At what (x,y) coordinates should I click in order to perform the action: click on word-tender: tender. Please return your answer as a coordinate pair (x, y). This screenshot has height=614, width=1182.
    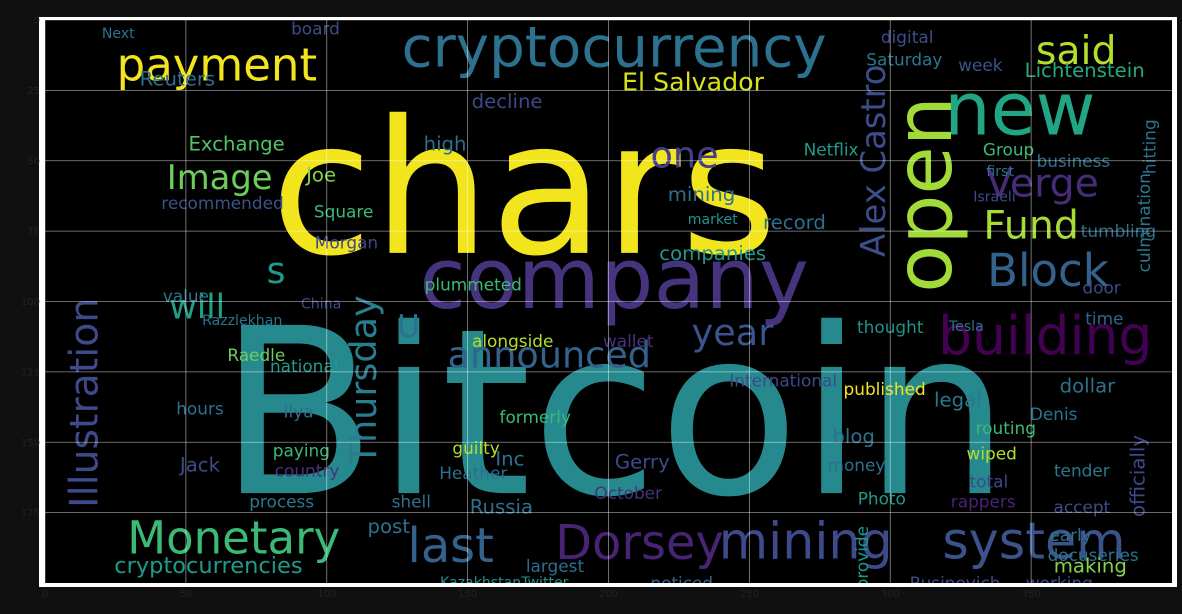
    Looking at the image, I should click on (1082, 470).